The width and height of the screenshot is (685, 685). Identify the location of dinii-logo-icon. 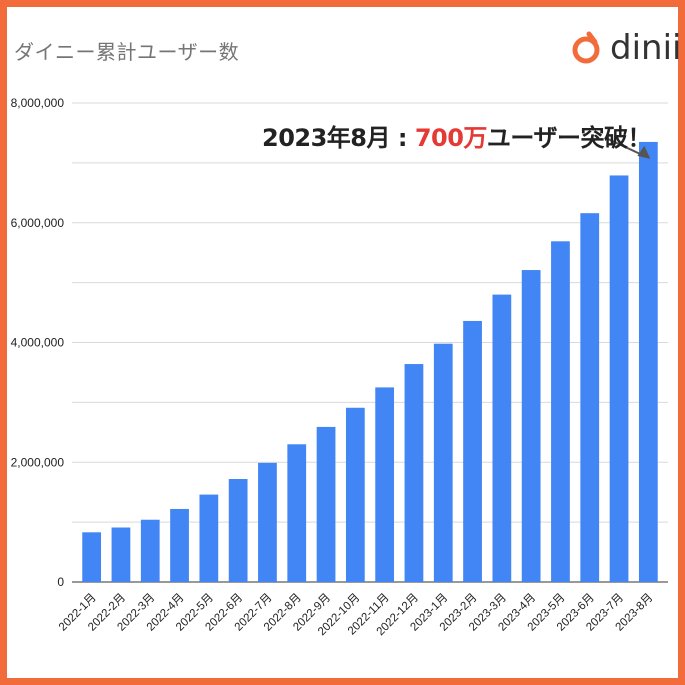
(586, 47).